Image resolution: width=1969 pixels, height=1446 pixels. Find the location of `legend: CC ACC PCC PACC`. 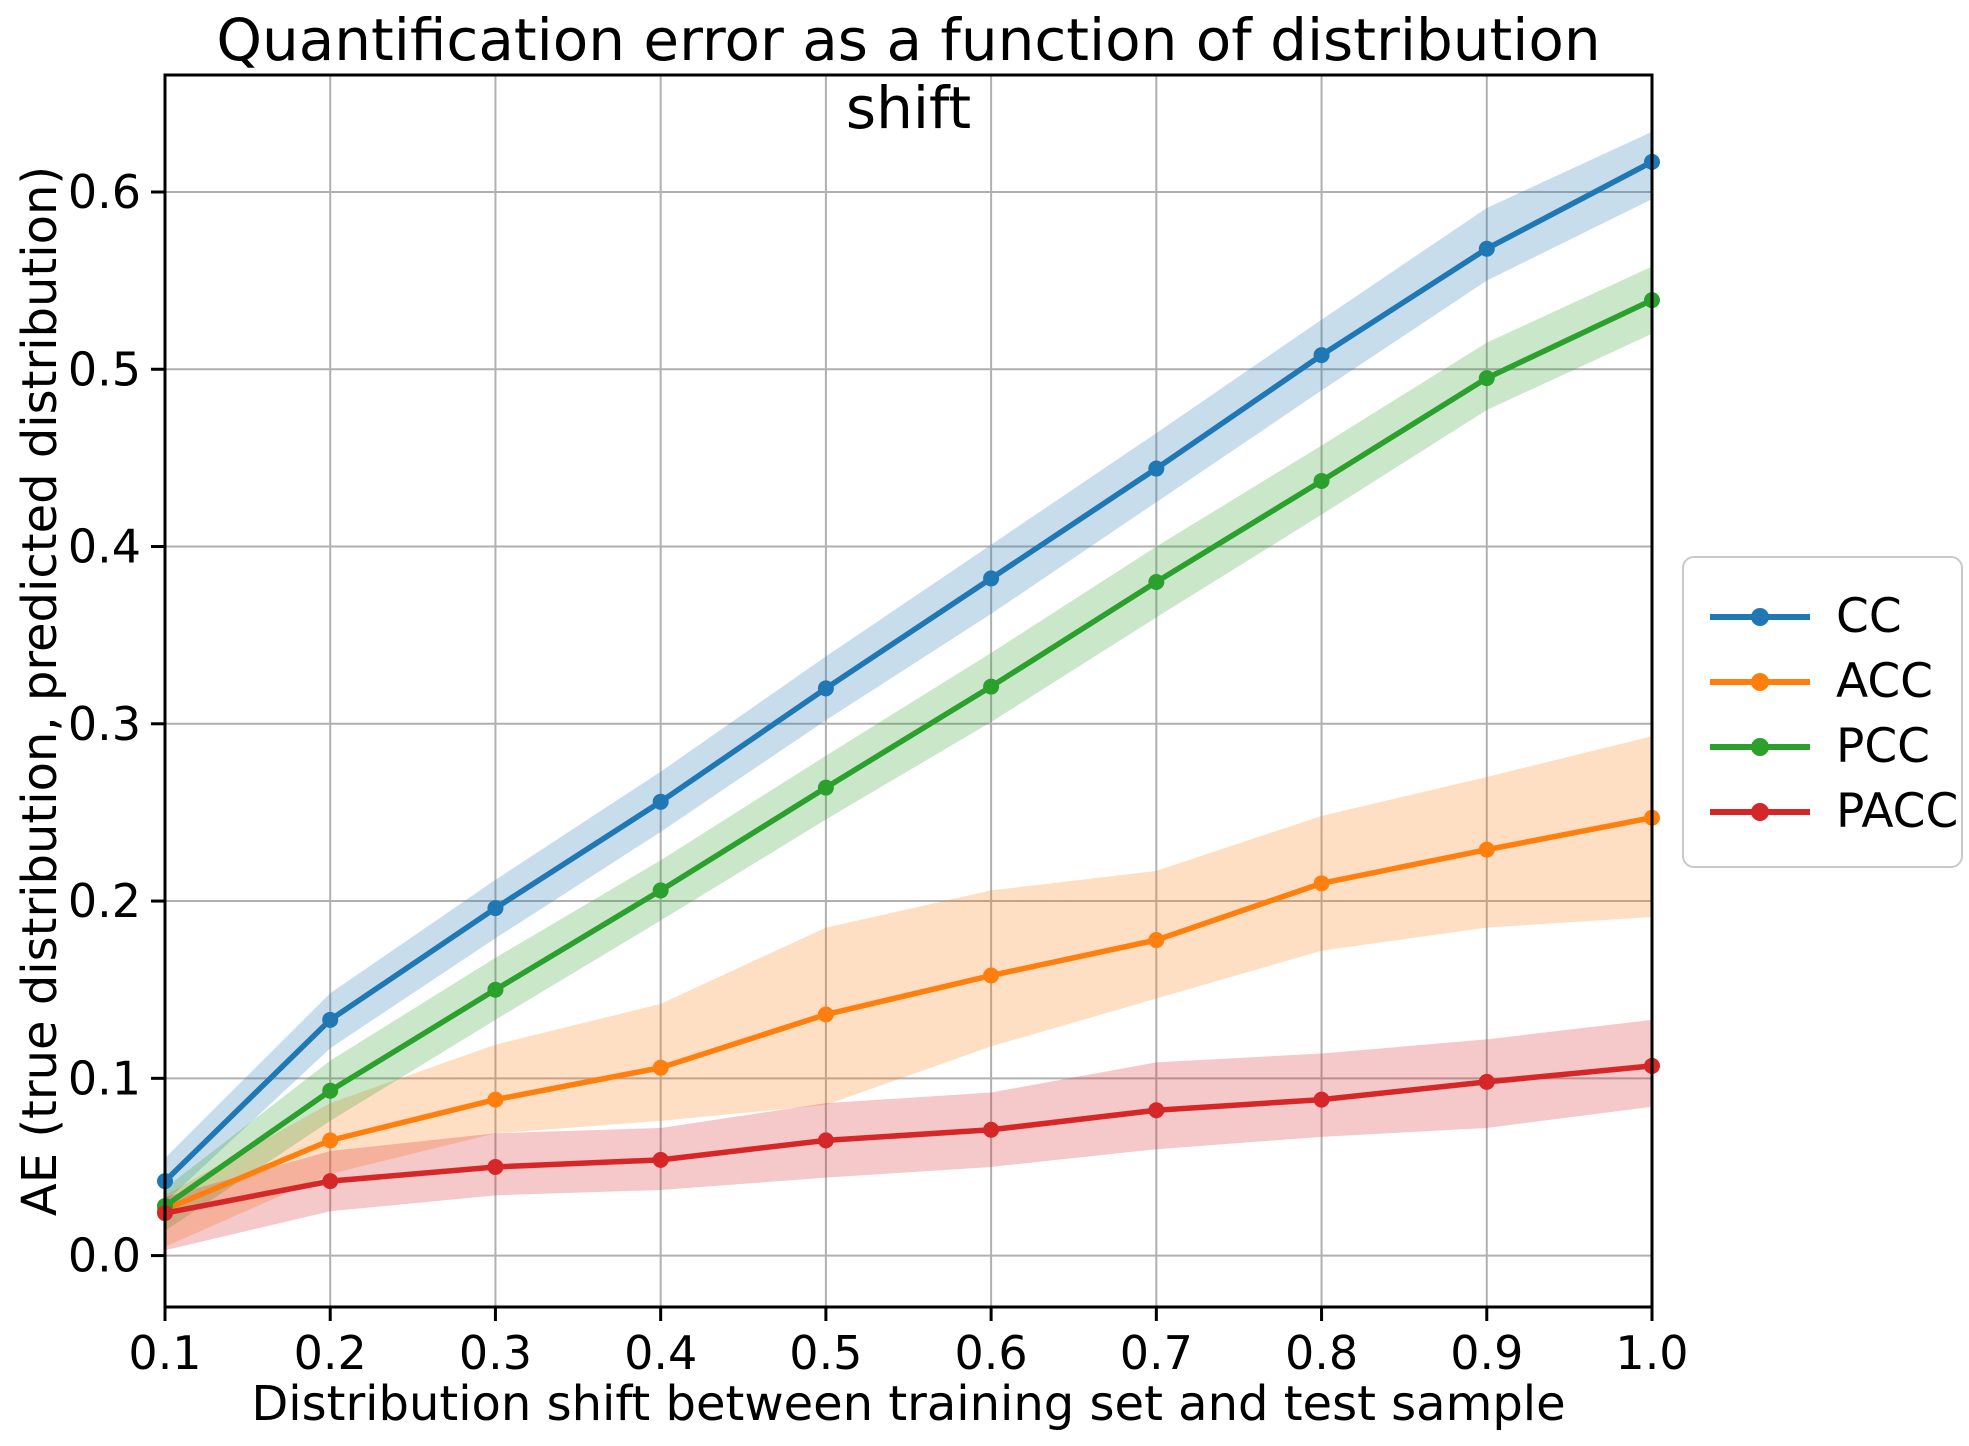

legend: CC ACC PCC PACC is located at coordinates (1822, 712).